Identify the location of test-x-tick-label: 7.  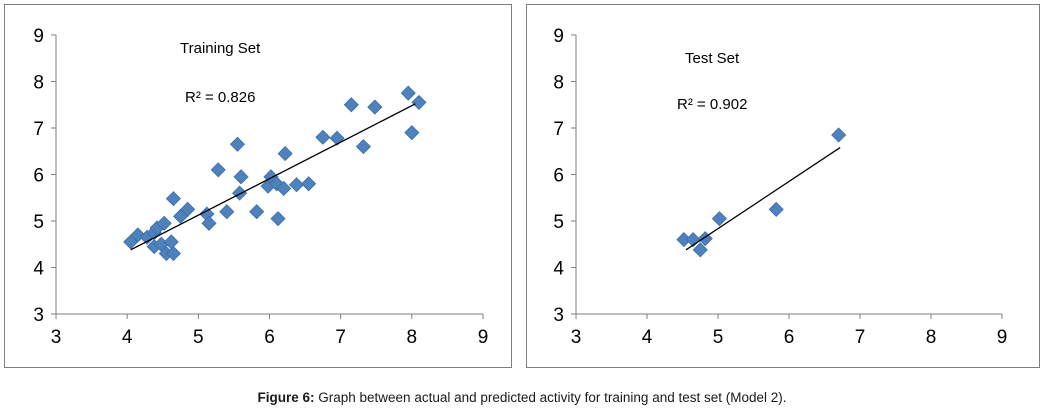
(860, 337).